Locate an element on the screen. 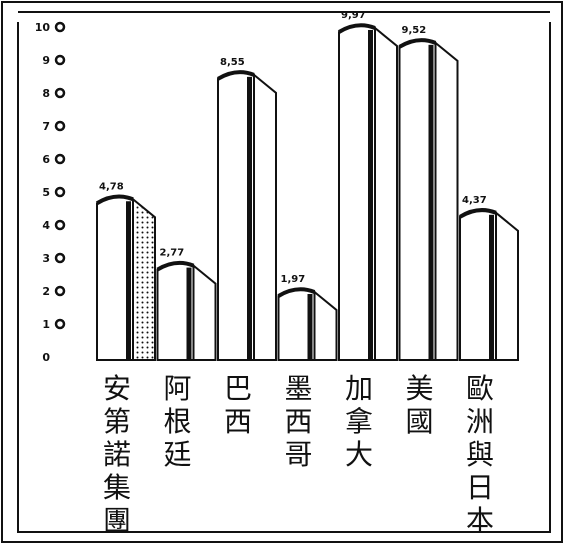 The height and width of the screenshot is (547, 568). category-label: 墨西哥 is located at coordinates (298, 421).